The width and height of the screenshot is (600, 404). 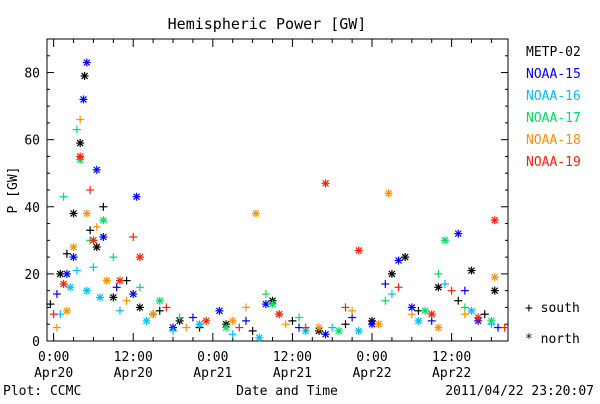 What do you see at coordinates (451, 373) in the screenshot?
I see `x-tick-label-date: Apr22` at bounding box center [451, 373].